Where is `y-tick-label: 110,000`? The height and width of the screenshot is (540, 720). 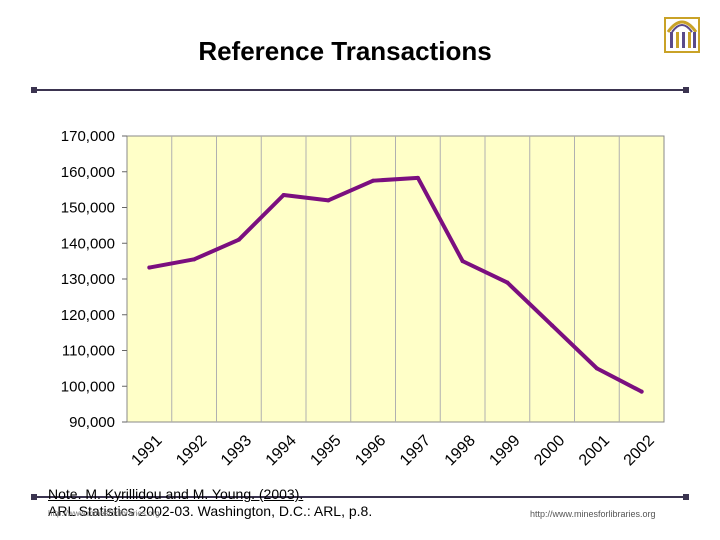
y-tick-label: 110,000 is located at coordinates (88, 351).